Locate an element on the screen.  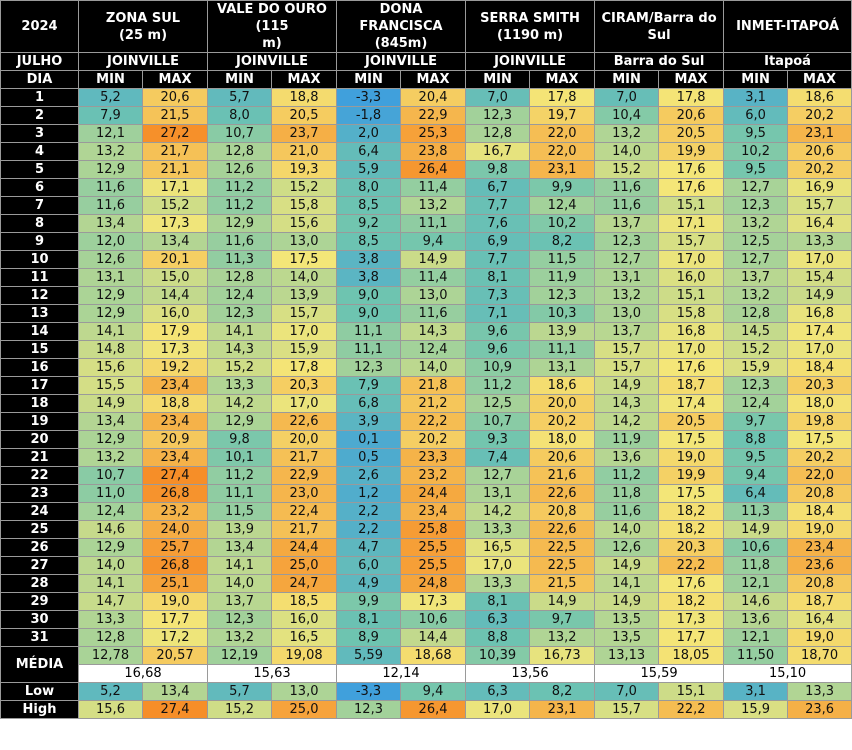
min-cell: 13,2 is located at coordinates (110, 151).